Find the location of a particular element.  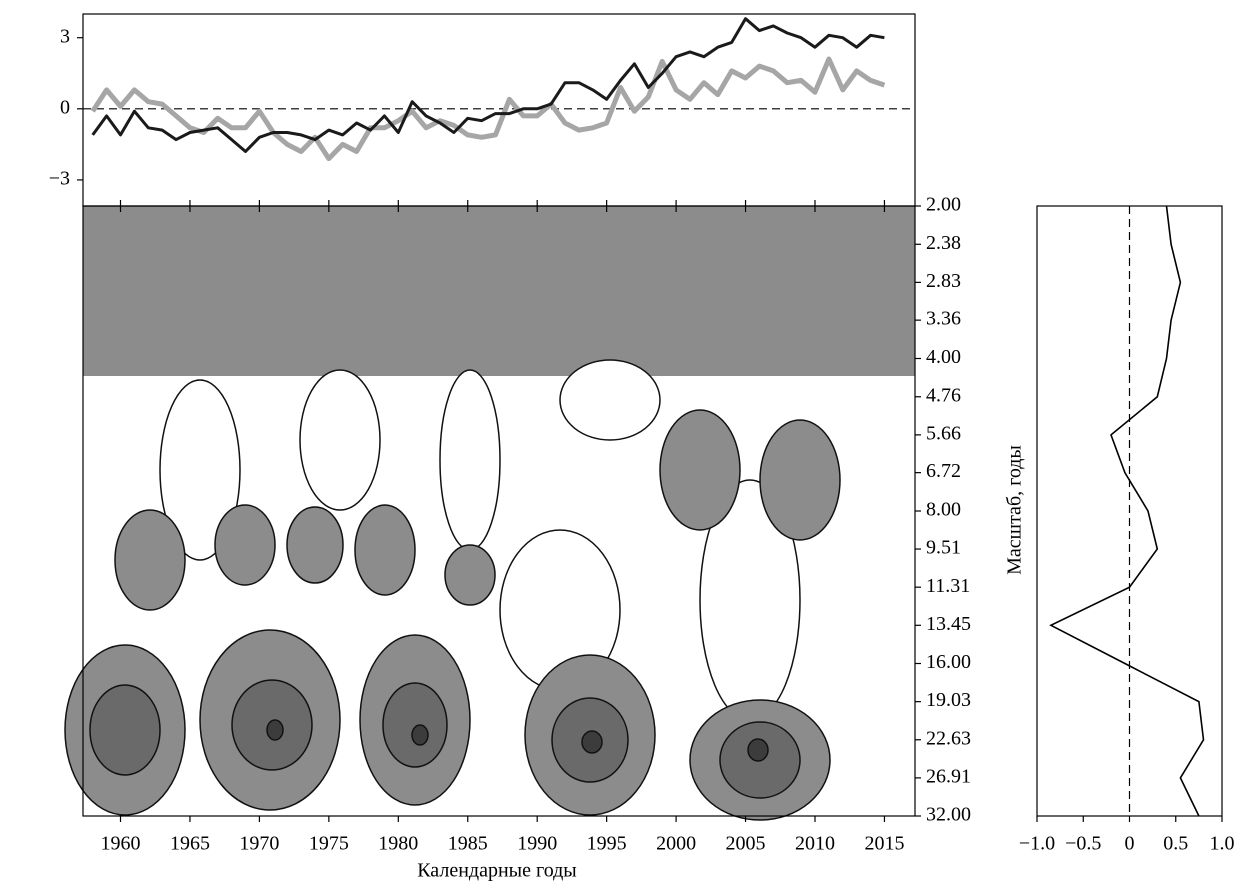

y-tick-label: 13.45 is located at coordinates (948, 624).